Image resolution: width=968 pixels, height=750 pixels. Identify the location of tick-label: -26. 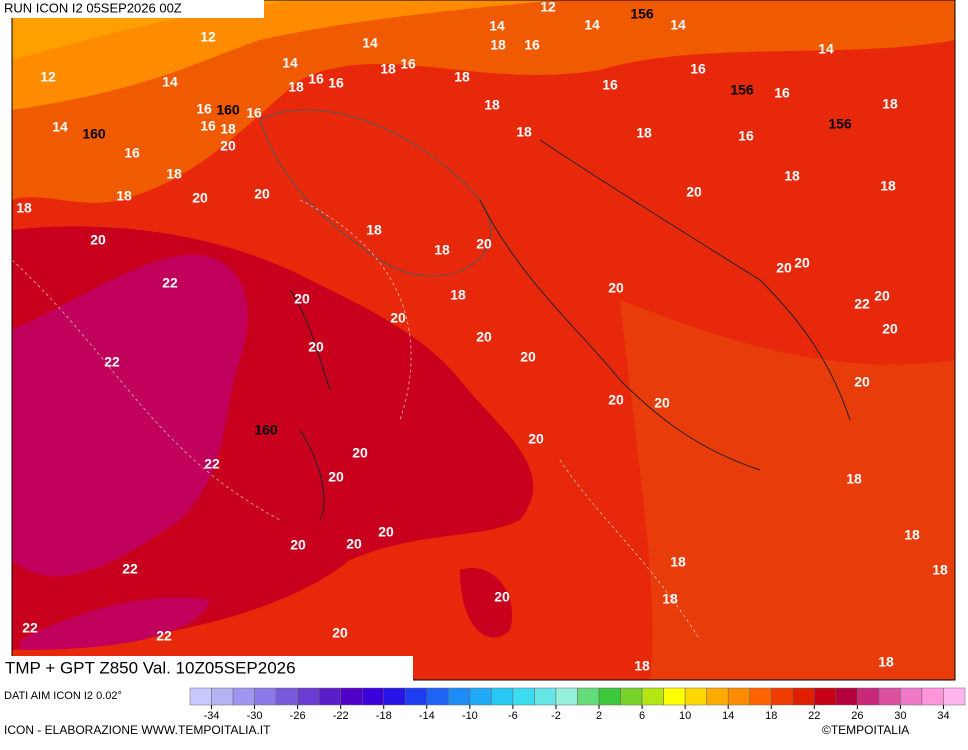
(298, 716).